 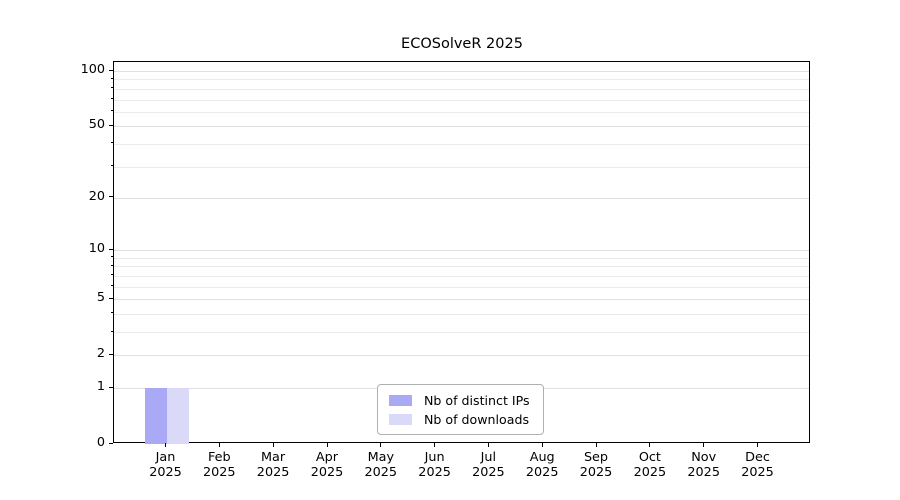 I want to click on x-tick-label: Sep 2025, so click(x=596, y=465).